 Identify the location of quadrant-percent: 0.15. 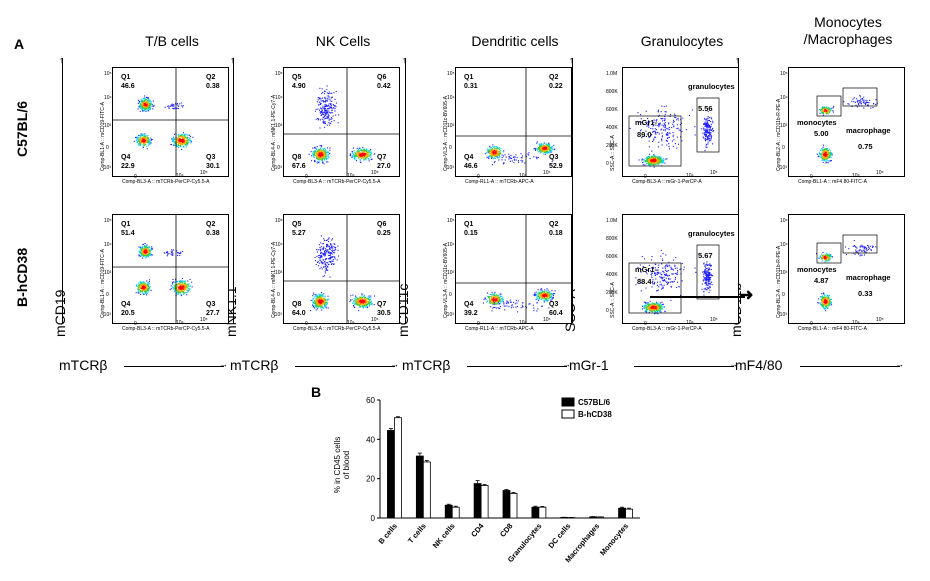
(471, 234).